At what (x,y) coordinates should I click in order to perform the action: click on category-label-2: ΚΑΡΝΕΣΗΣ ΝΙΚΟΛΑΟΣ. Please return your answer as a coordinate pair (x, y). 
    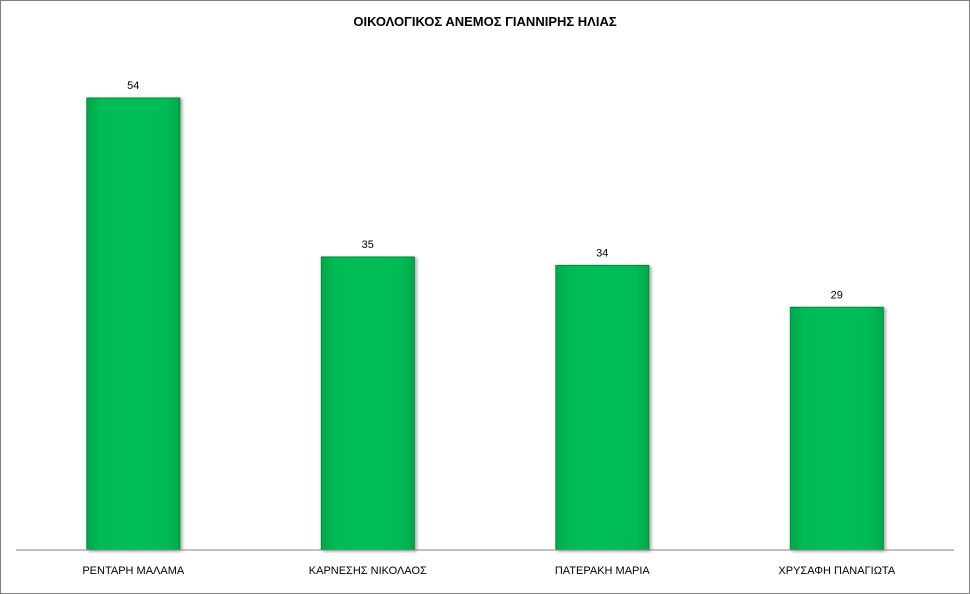
    Looking at the image, I should click on (368, 571).